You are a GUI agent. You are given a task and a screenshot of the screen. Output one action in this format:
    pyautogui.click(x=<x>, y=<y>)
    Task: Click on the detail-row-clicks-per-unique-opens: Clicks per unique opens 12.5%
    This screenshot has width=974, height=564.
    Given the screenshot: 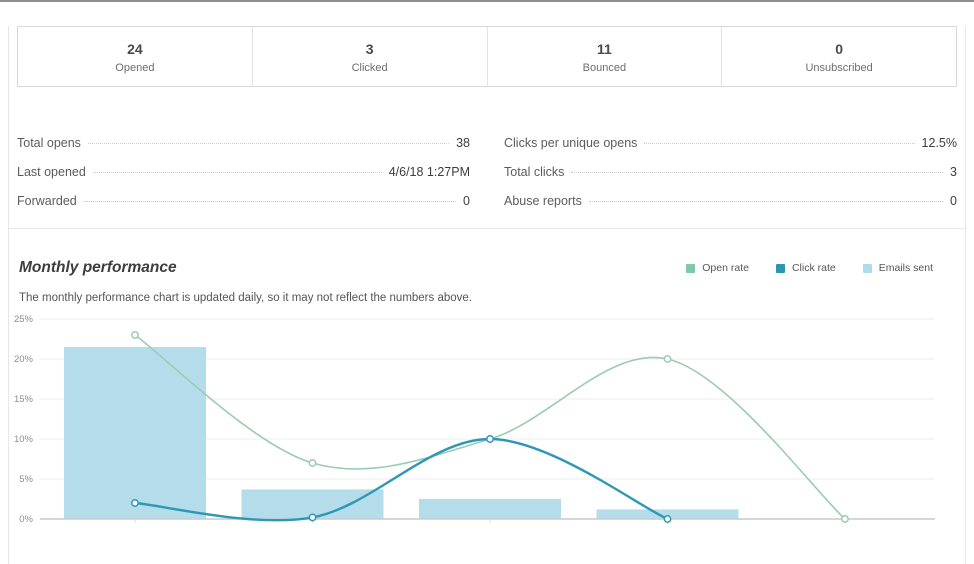 What is the action you would take?
    pyautogui.click(x=730, y=143)
    